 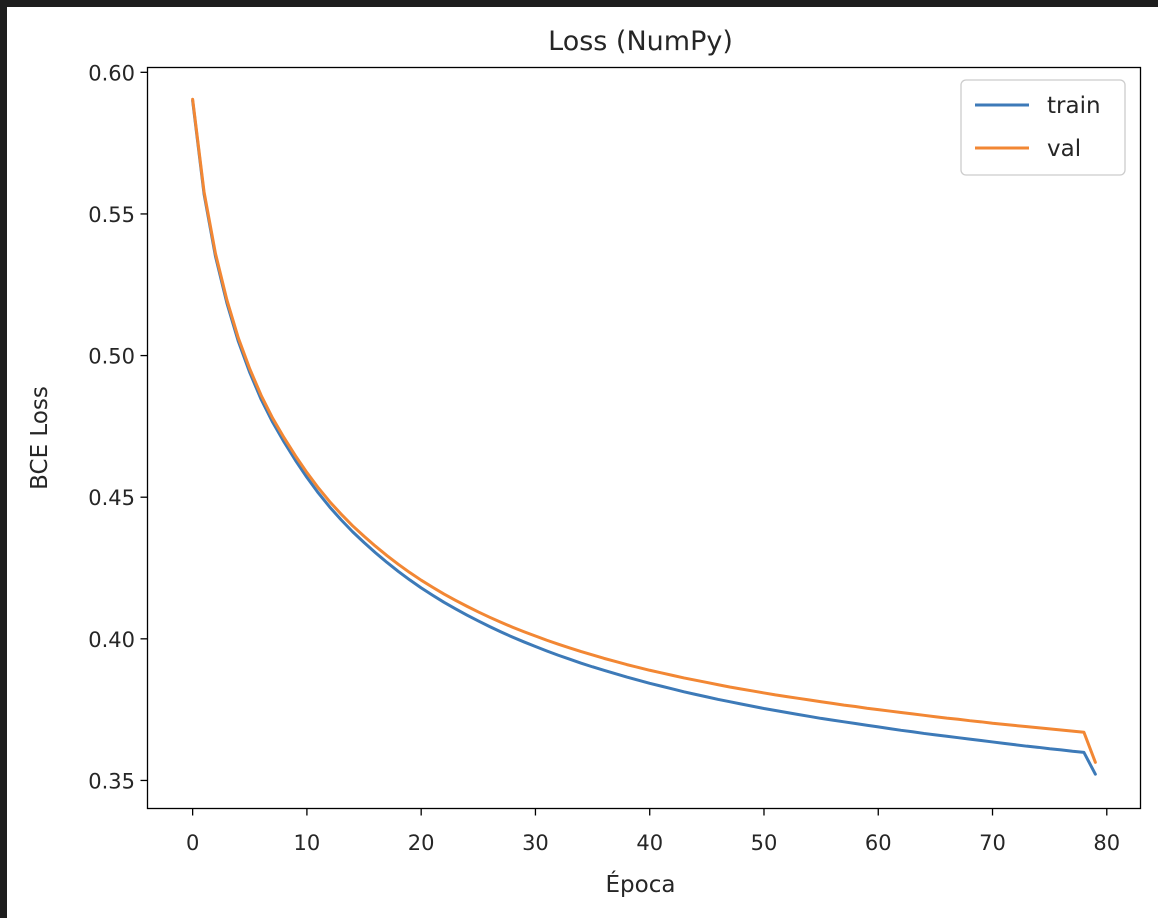 I want to click on legend-label-train: train, so click(x=1074, y=106).